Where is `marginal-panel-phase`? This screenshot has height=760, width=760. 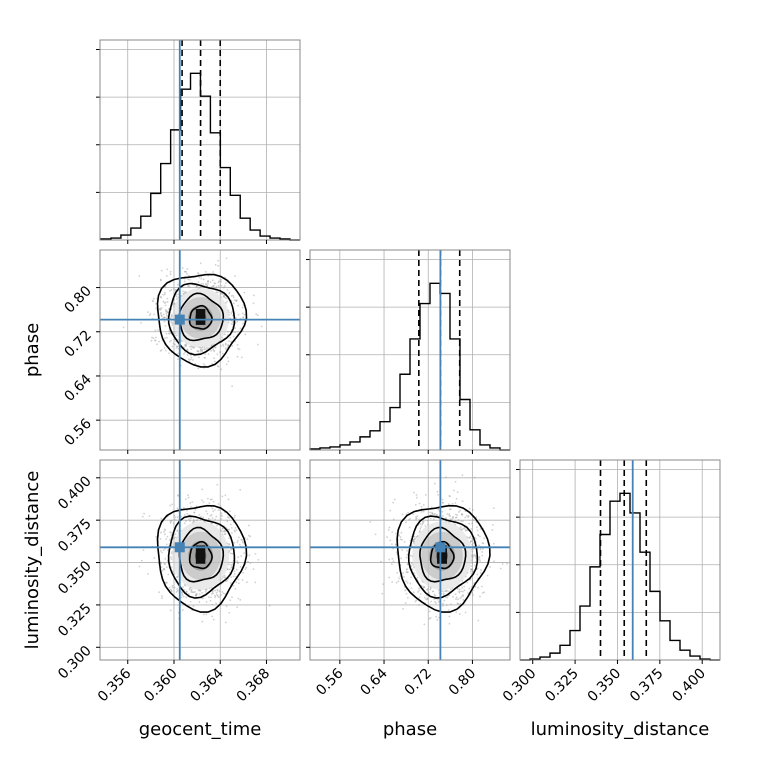
marginal-panel-phase is located at coordinates (408, 350).